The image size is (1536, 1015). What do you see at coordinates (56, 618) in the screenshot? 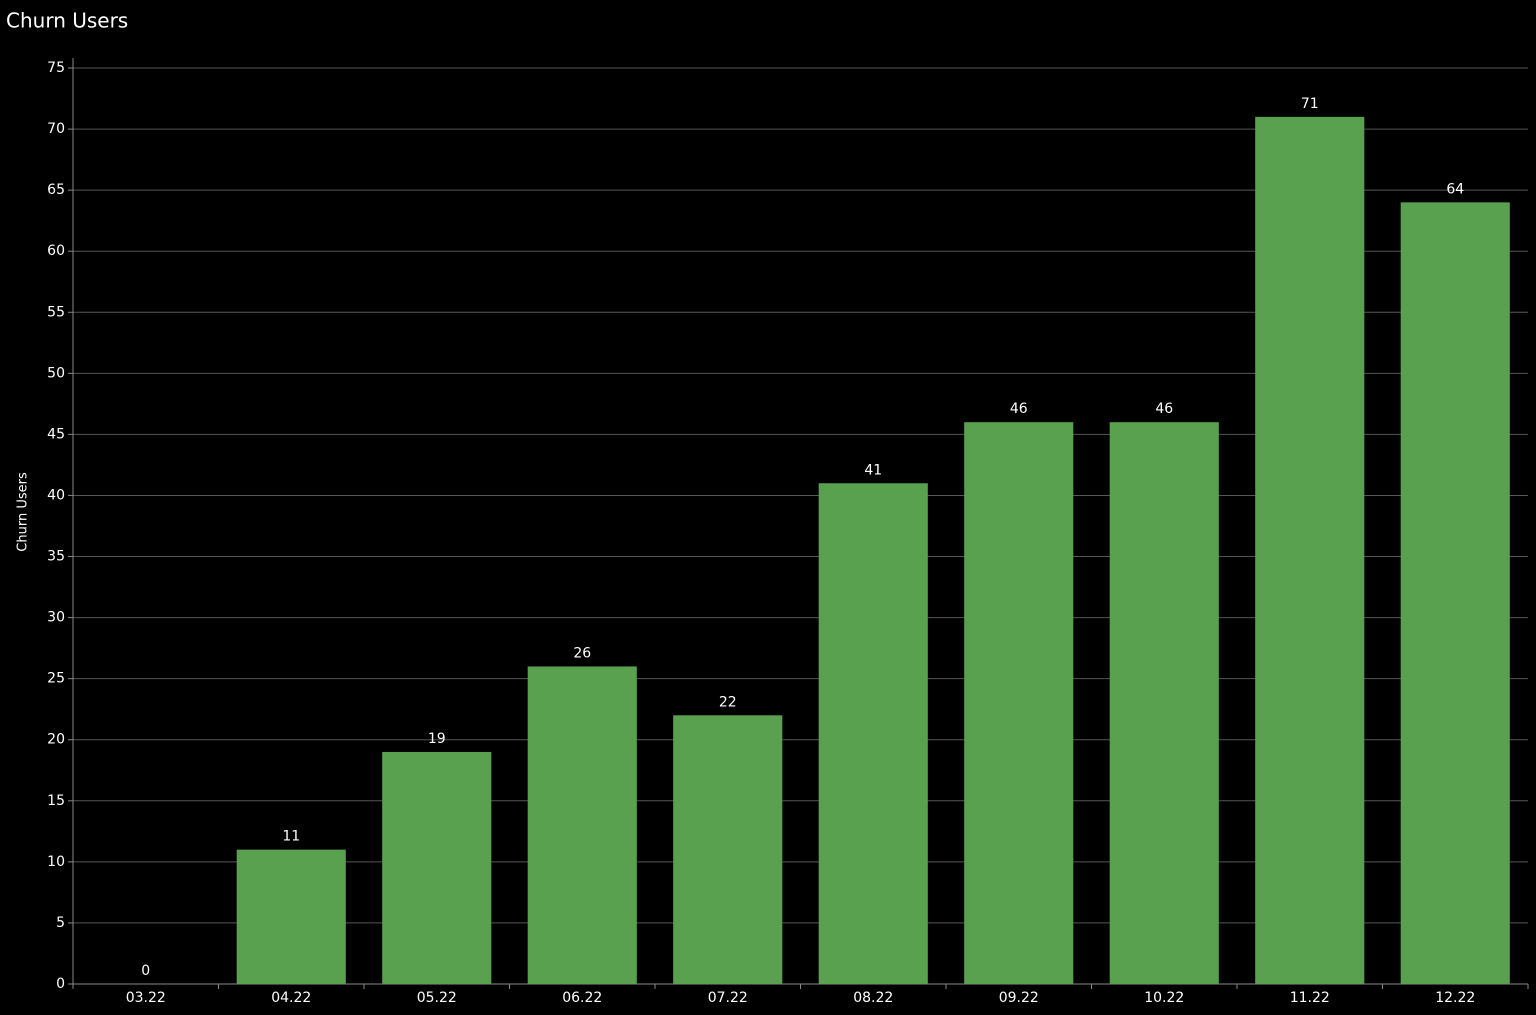
I see `y-tick-label: 30` at bounding box center [56, 618].